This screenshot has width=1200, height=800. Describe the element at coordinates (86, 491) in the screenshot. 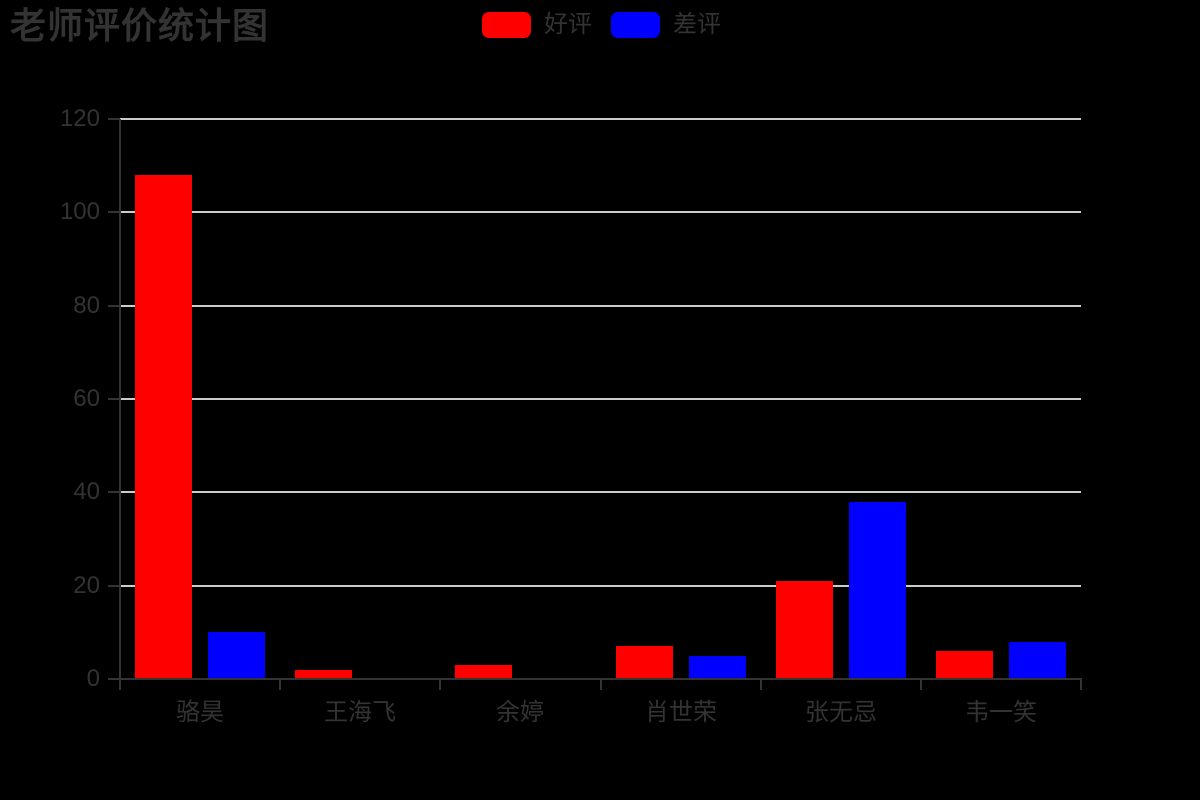

I see `y-axis-label: 40` at that location.